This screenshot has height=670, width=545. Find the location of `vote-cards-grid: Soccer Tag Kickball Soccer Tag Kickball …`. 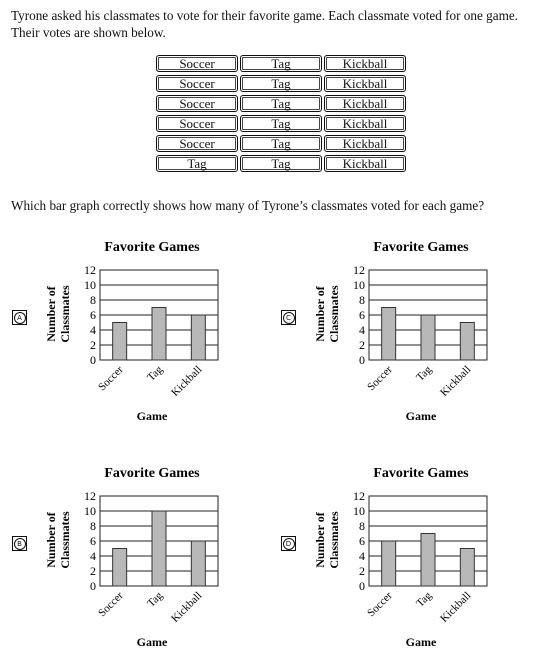

vote-cards-grid: Soccer Tag Kickball Soccer Tag Kickball … is located at coordinates (281, 113).